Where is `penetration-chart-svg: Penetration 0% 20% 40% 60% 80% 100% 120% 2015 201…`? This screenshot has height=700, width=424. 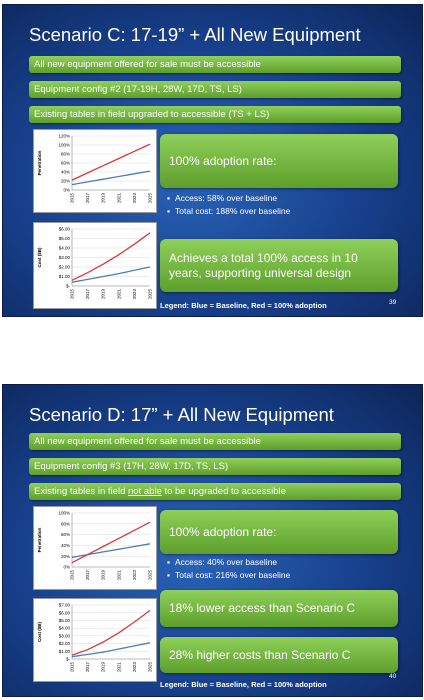 penetration-chart-svg: Penetration 0% 20% 40% 60% 80% 100% 120% 2015 201… is located at coordinates (95, 169).